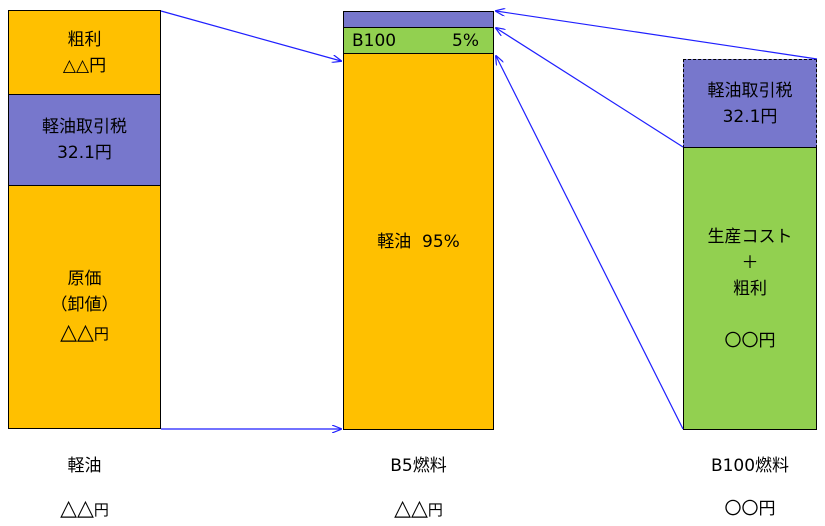  What do you see at coordinates (750, 90) in the screenshot?
I see `b100-tax-label: 軽油取引税` at bounding box center [750, 90].